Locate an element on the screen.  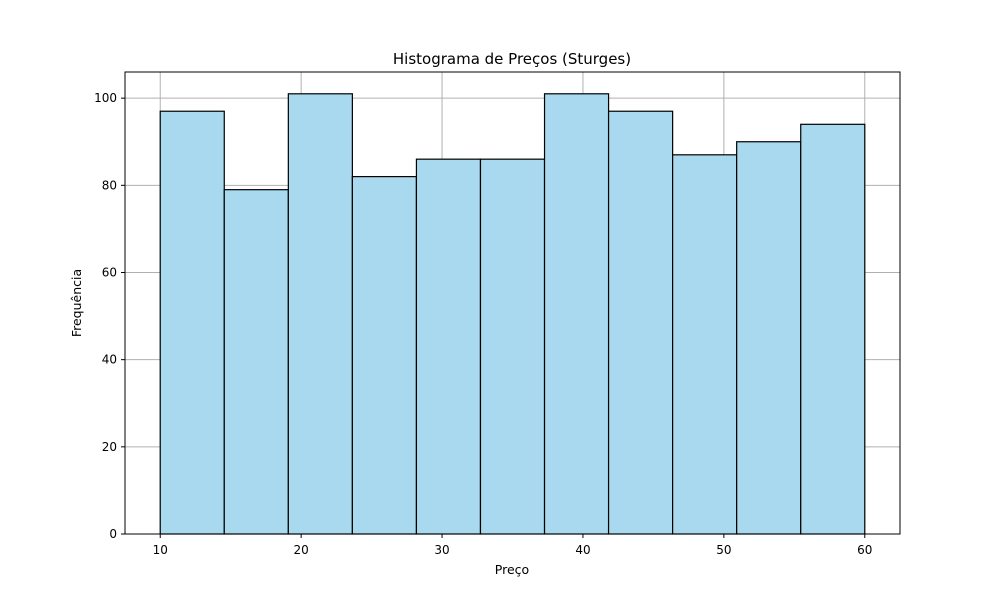
y-axis-label: Frequência is located at coordinates (76, 303).